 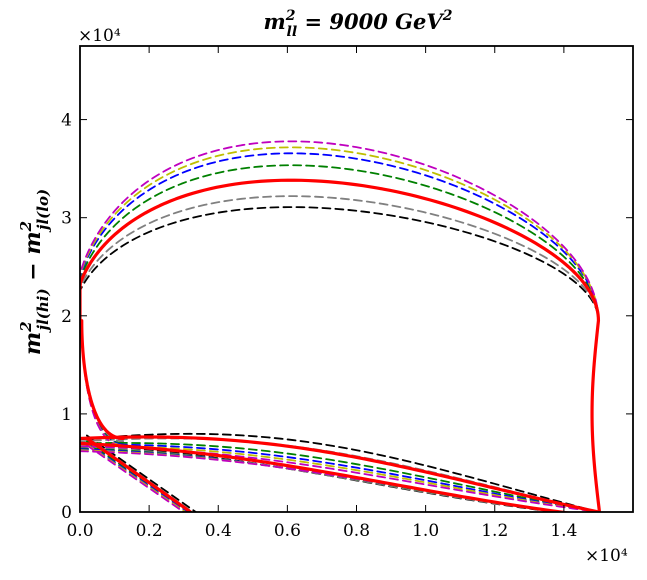 I want to click on y-tick-label: 1, so click(x=66, y=415).